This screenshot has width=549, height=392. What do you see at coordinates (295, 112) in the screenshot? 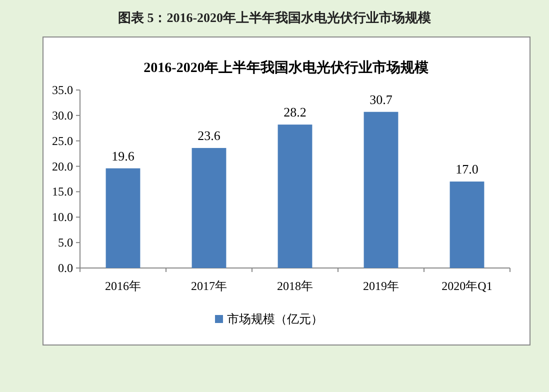
I see `text: 28.2` at bounding box center [295, 112].